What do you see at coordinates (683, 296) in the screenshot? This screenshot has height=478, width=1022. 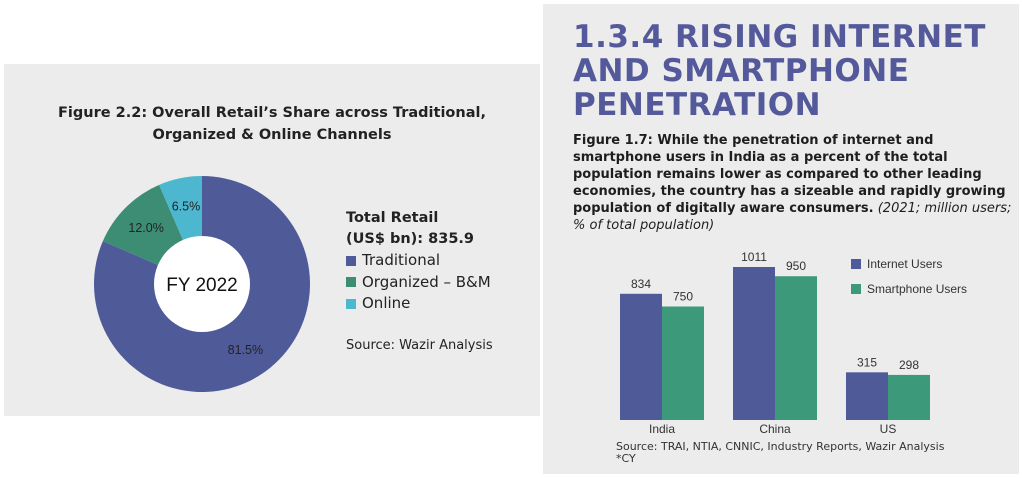 I see `bar-value-india-smartphone-users: 750` at bounding box center [683, 296].